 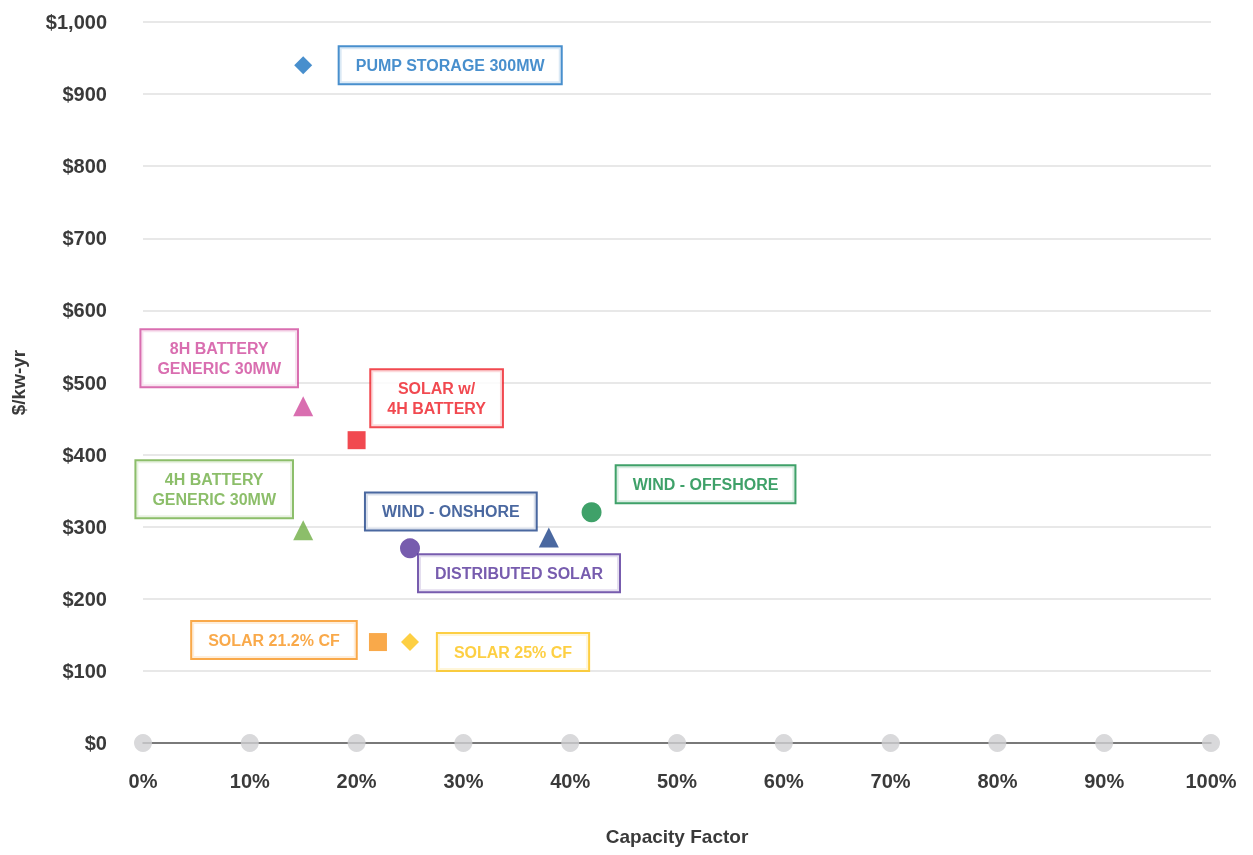 What do you see at coordinates (84, 166) in the screenshot?
I see `y-tick-label: $800` at bounding box center [84, 166].